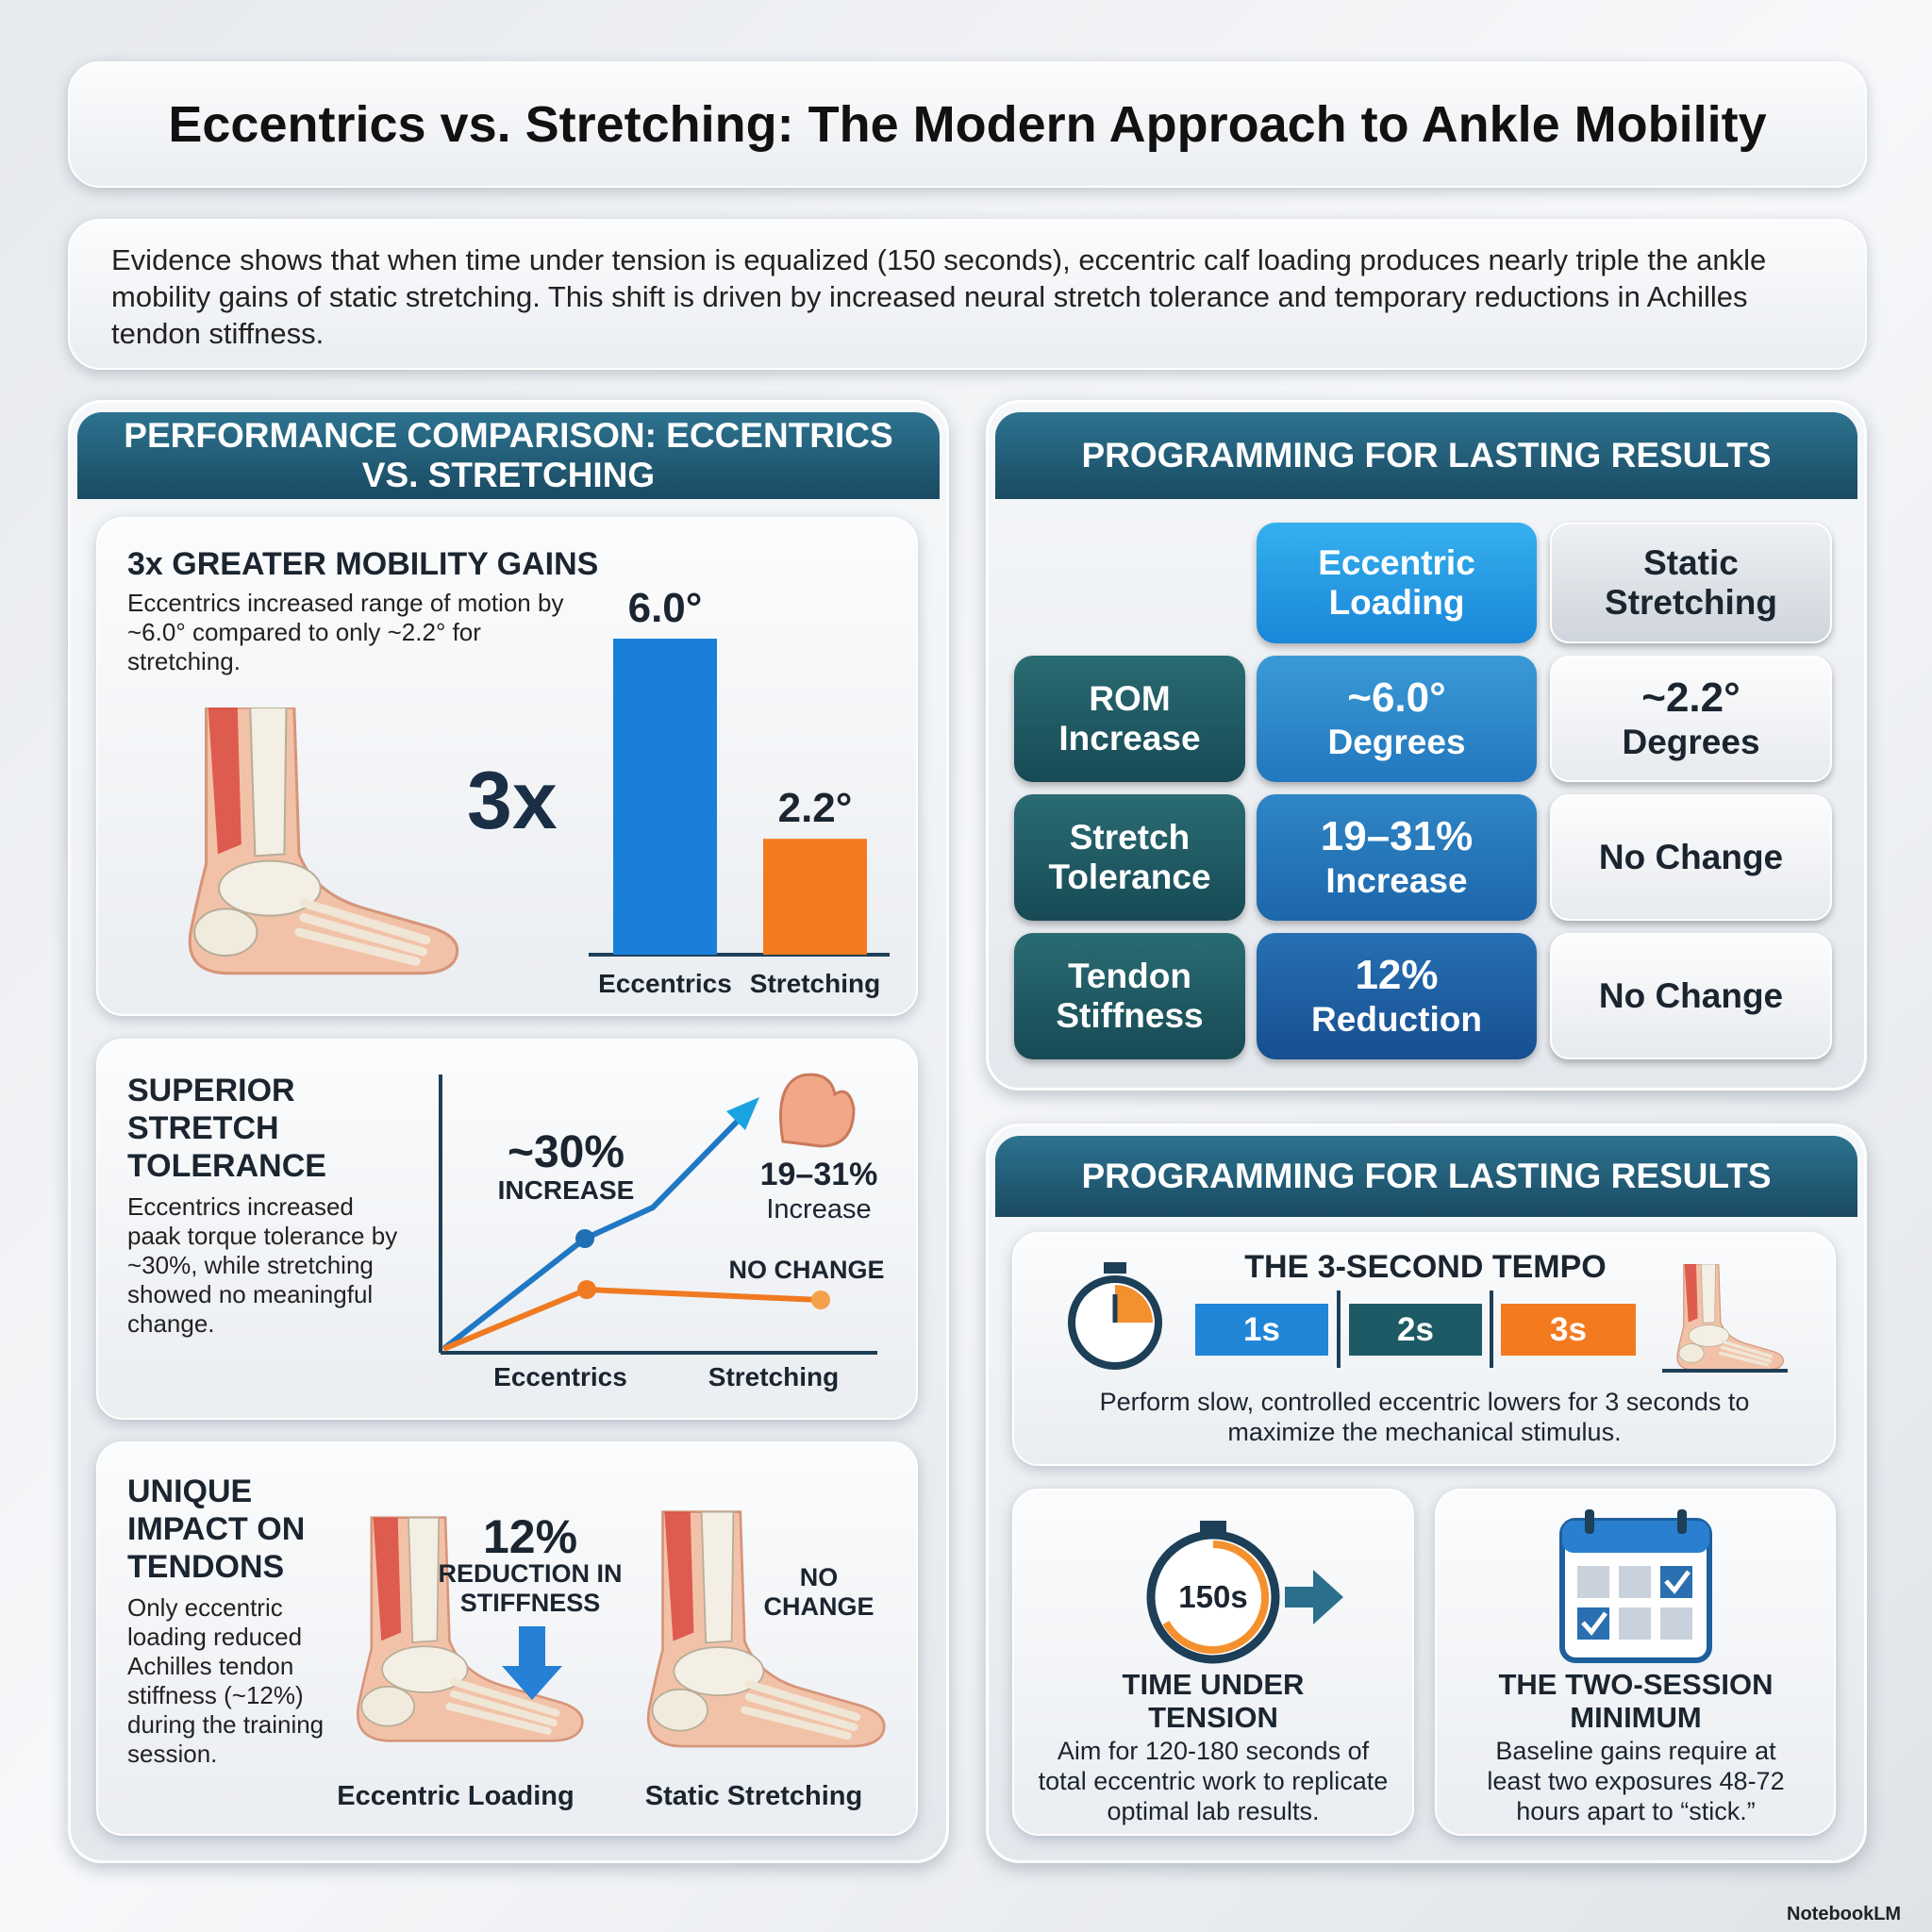 The image size is (1932, 1932). I want to click on tendons-card, so click(507, 1638).